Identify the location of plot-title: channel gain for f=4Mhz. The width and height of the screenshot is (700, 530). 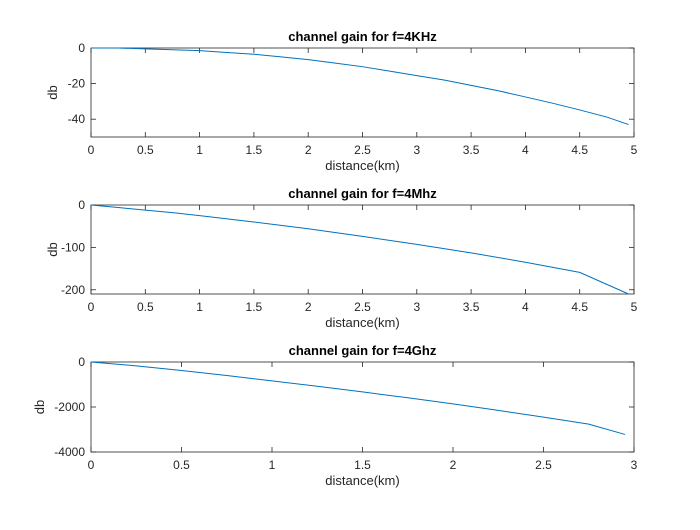
(362, 193).